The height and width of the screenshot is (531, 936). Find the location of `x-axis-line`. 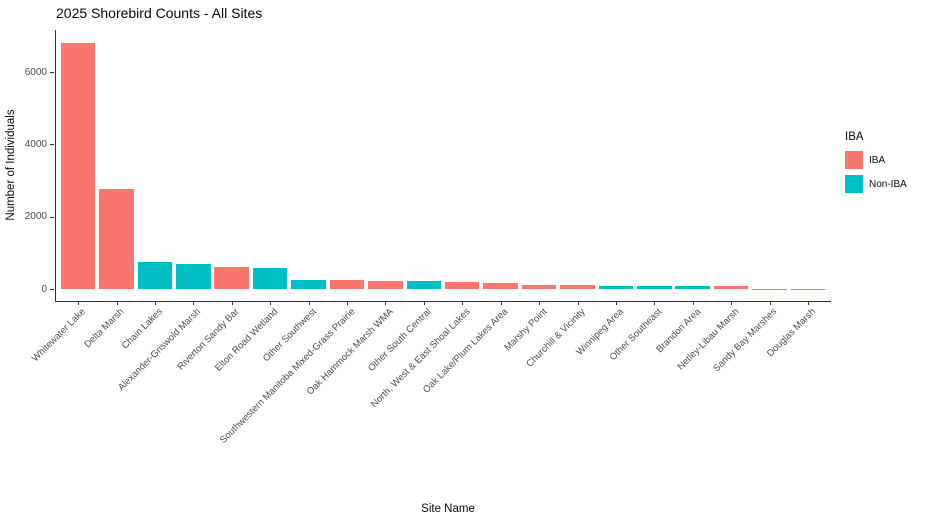

x-axis-line is located at coordinates (443, 301).